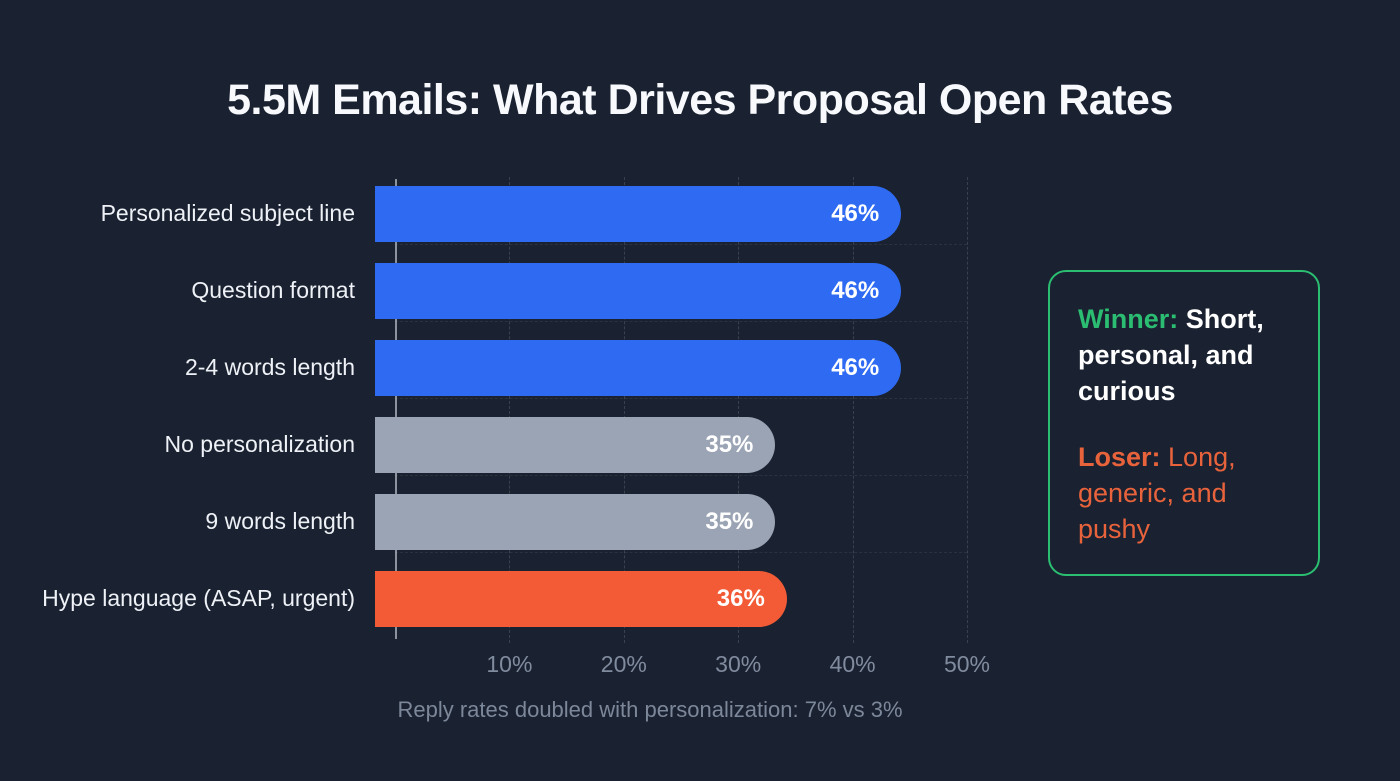 The width and height of the screenshot is (1400, 781). I want to click on chart-row: 2-4 words length 46%, so click(495, 367).